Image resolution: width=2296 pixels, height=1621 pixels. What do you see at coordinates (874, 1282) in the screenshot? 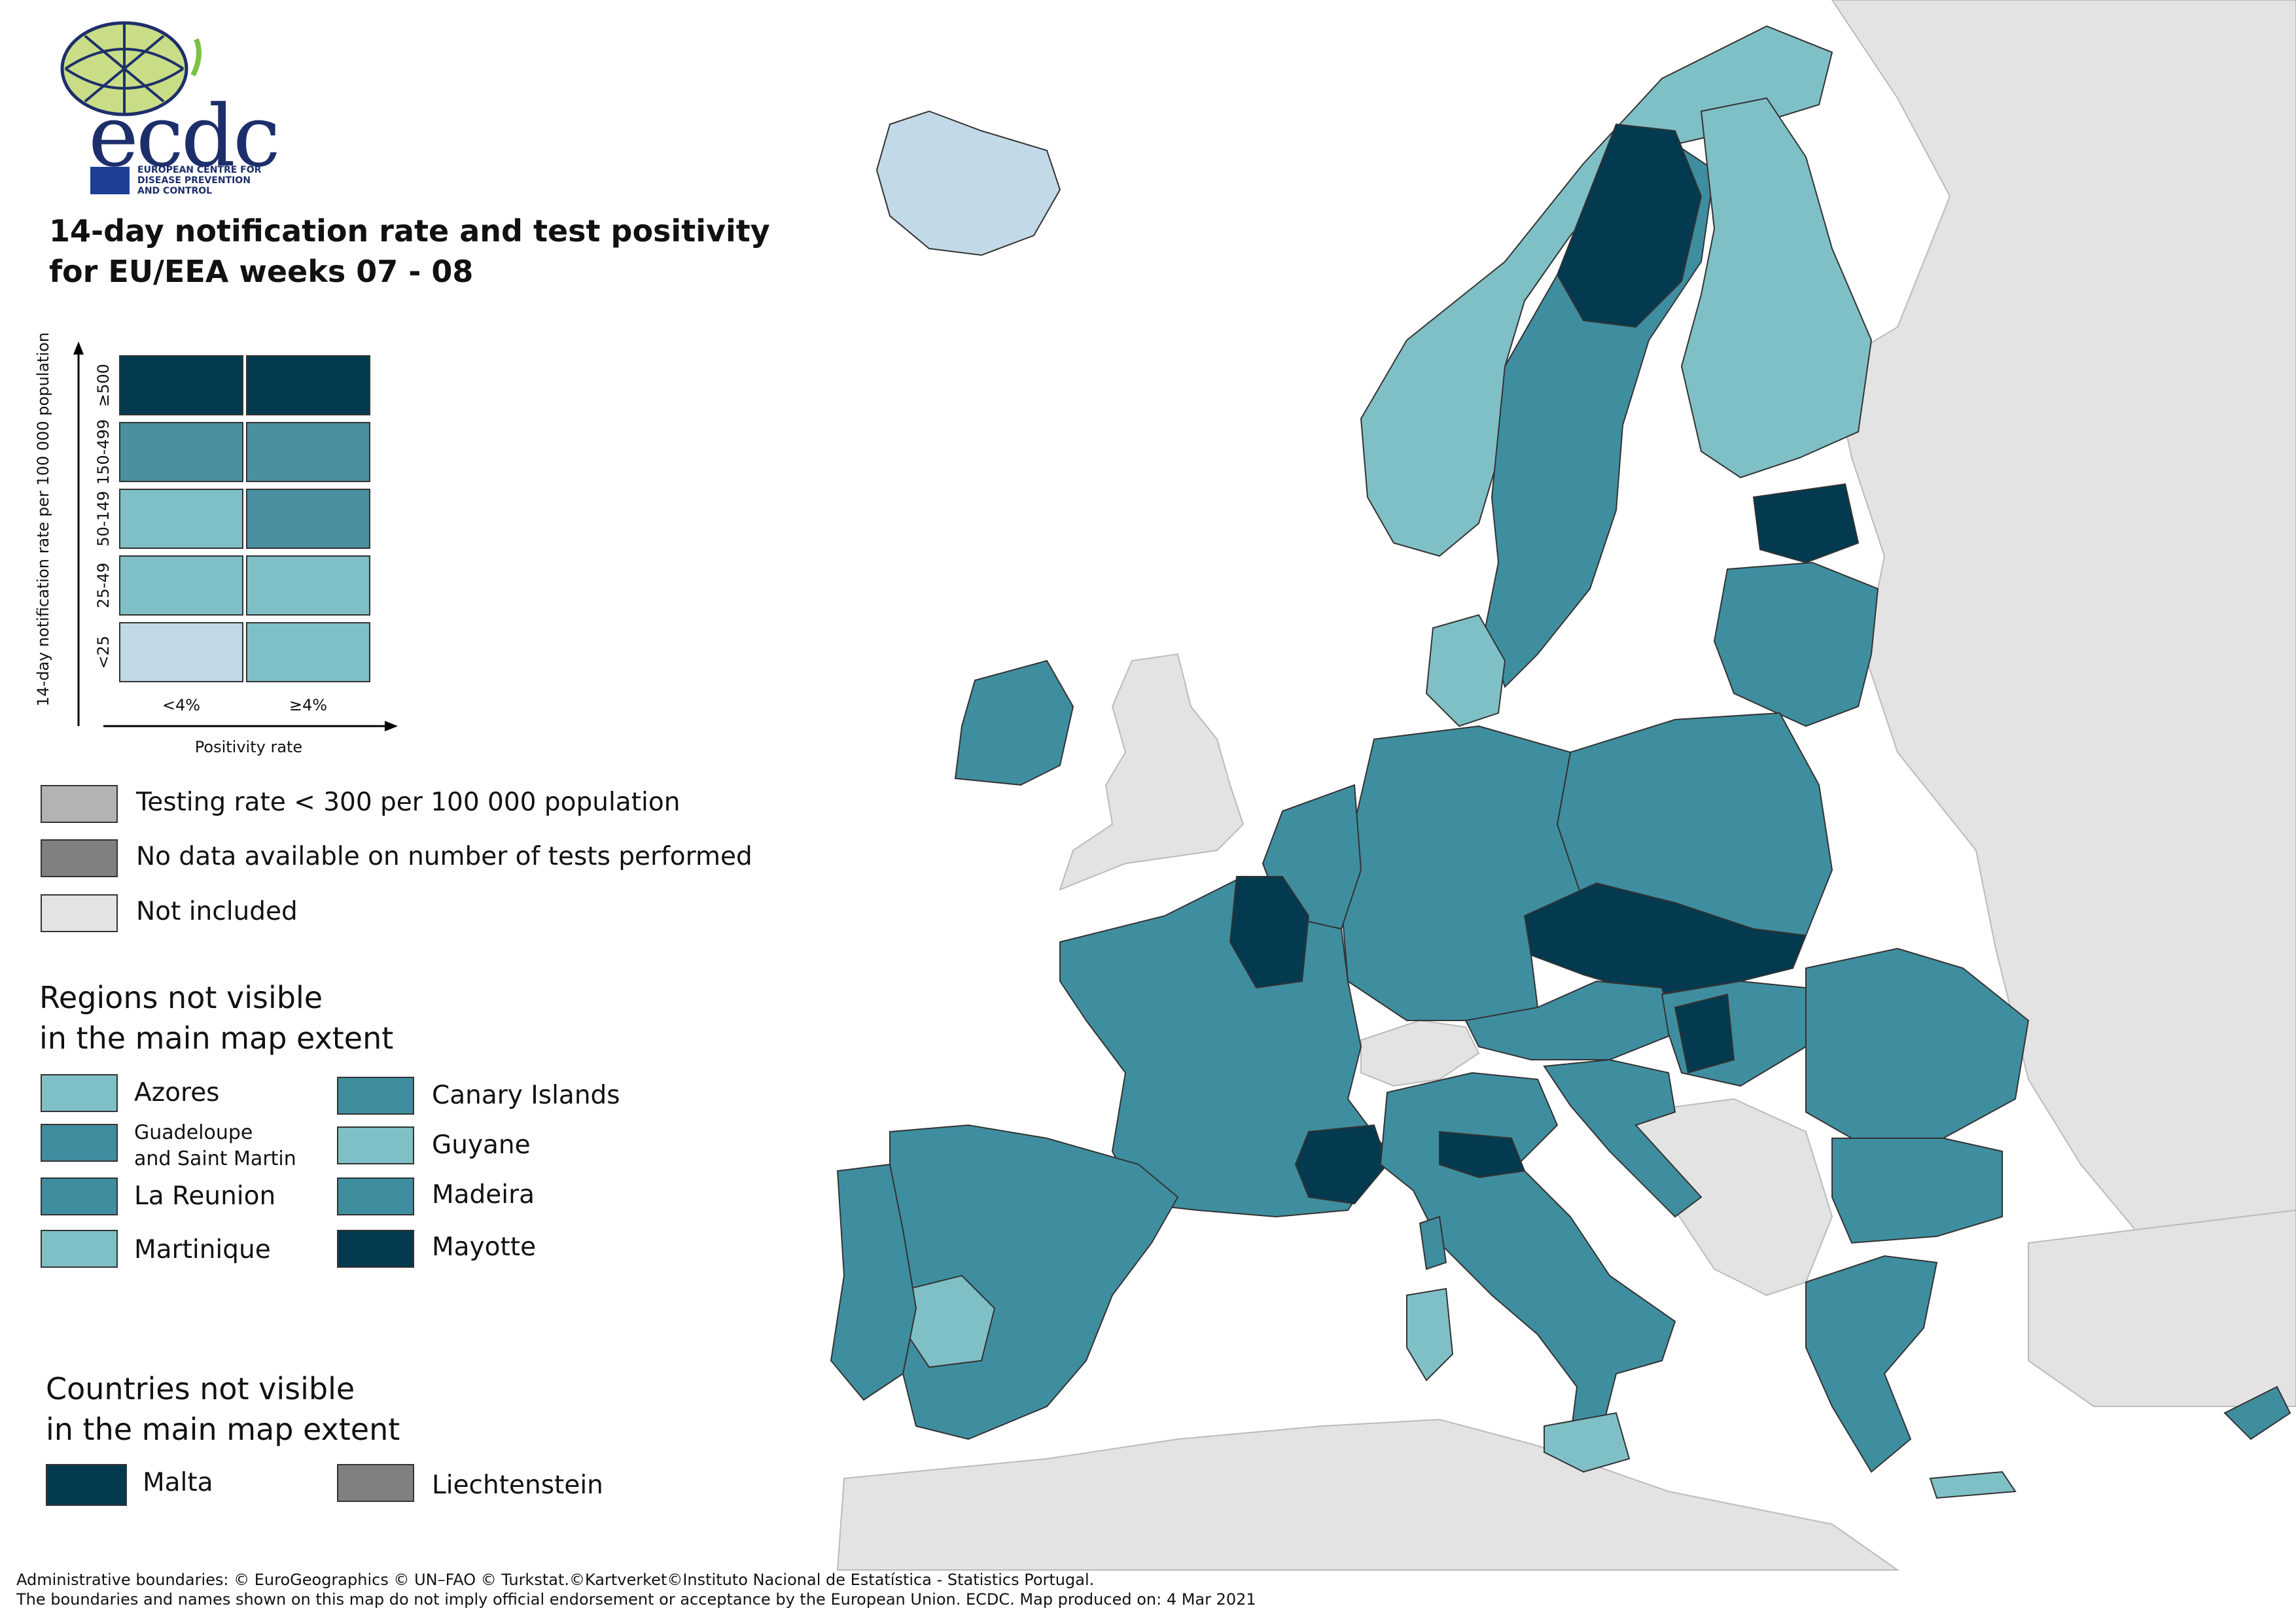
I see `portugal-region` at bounding box center [874, 1282].